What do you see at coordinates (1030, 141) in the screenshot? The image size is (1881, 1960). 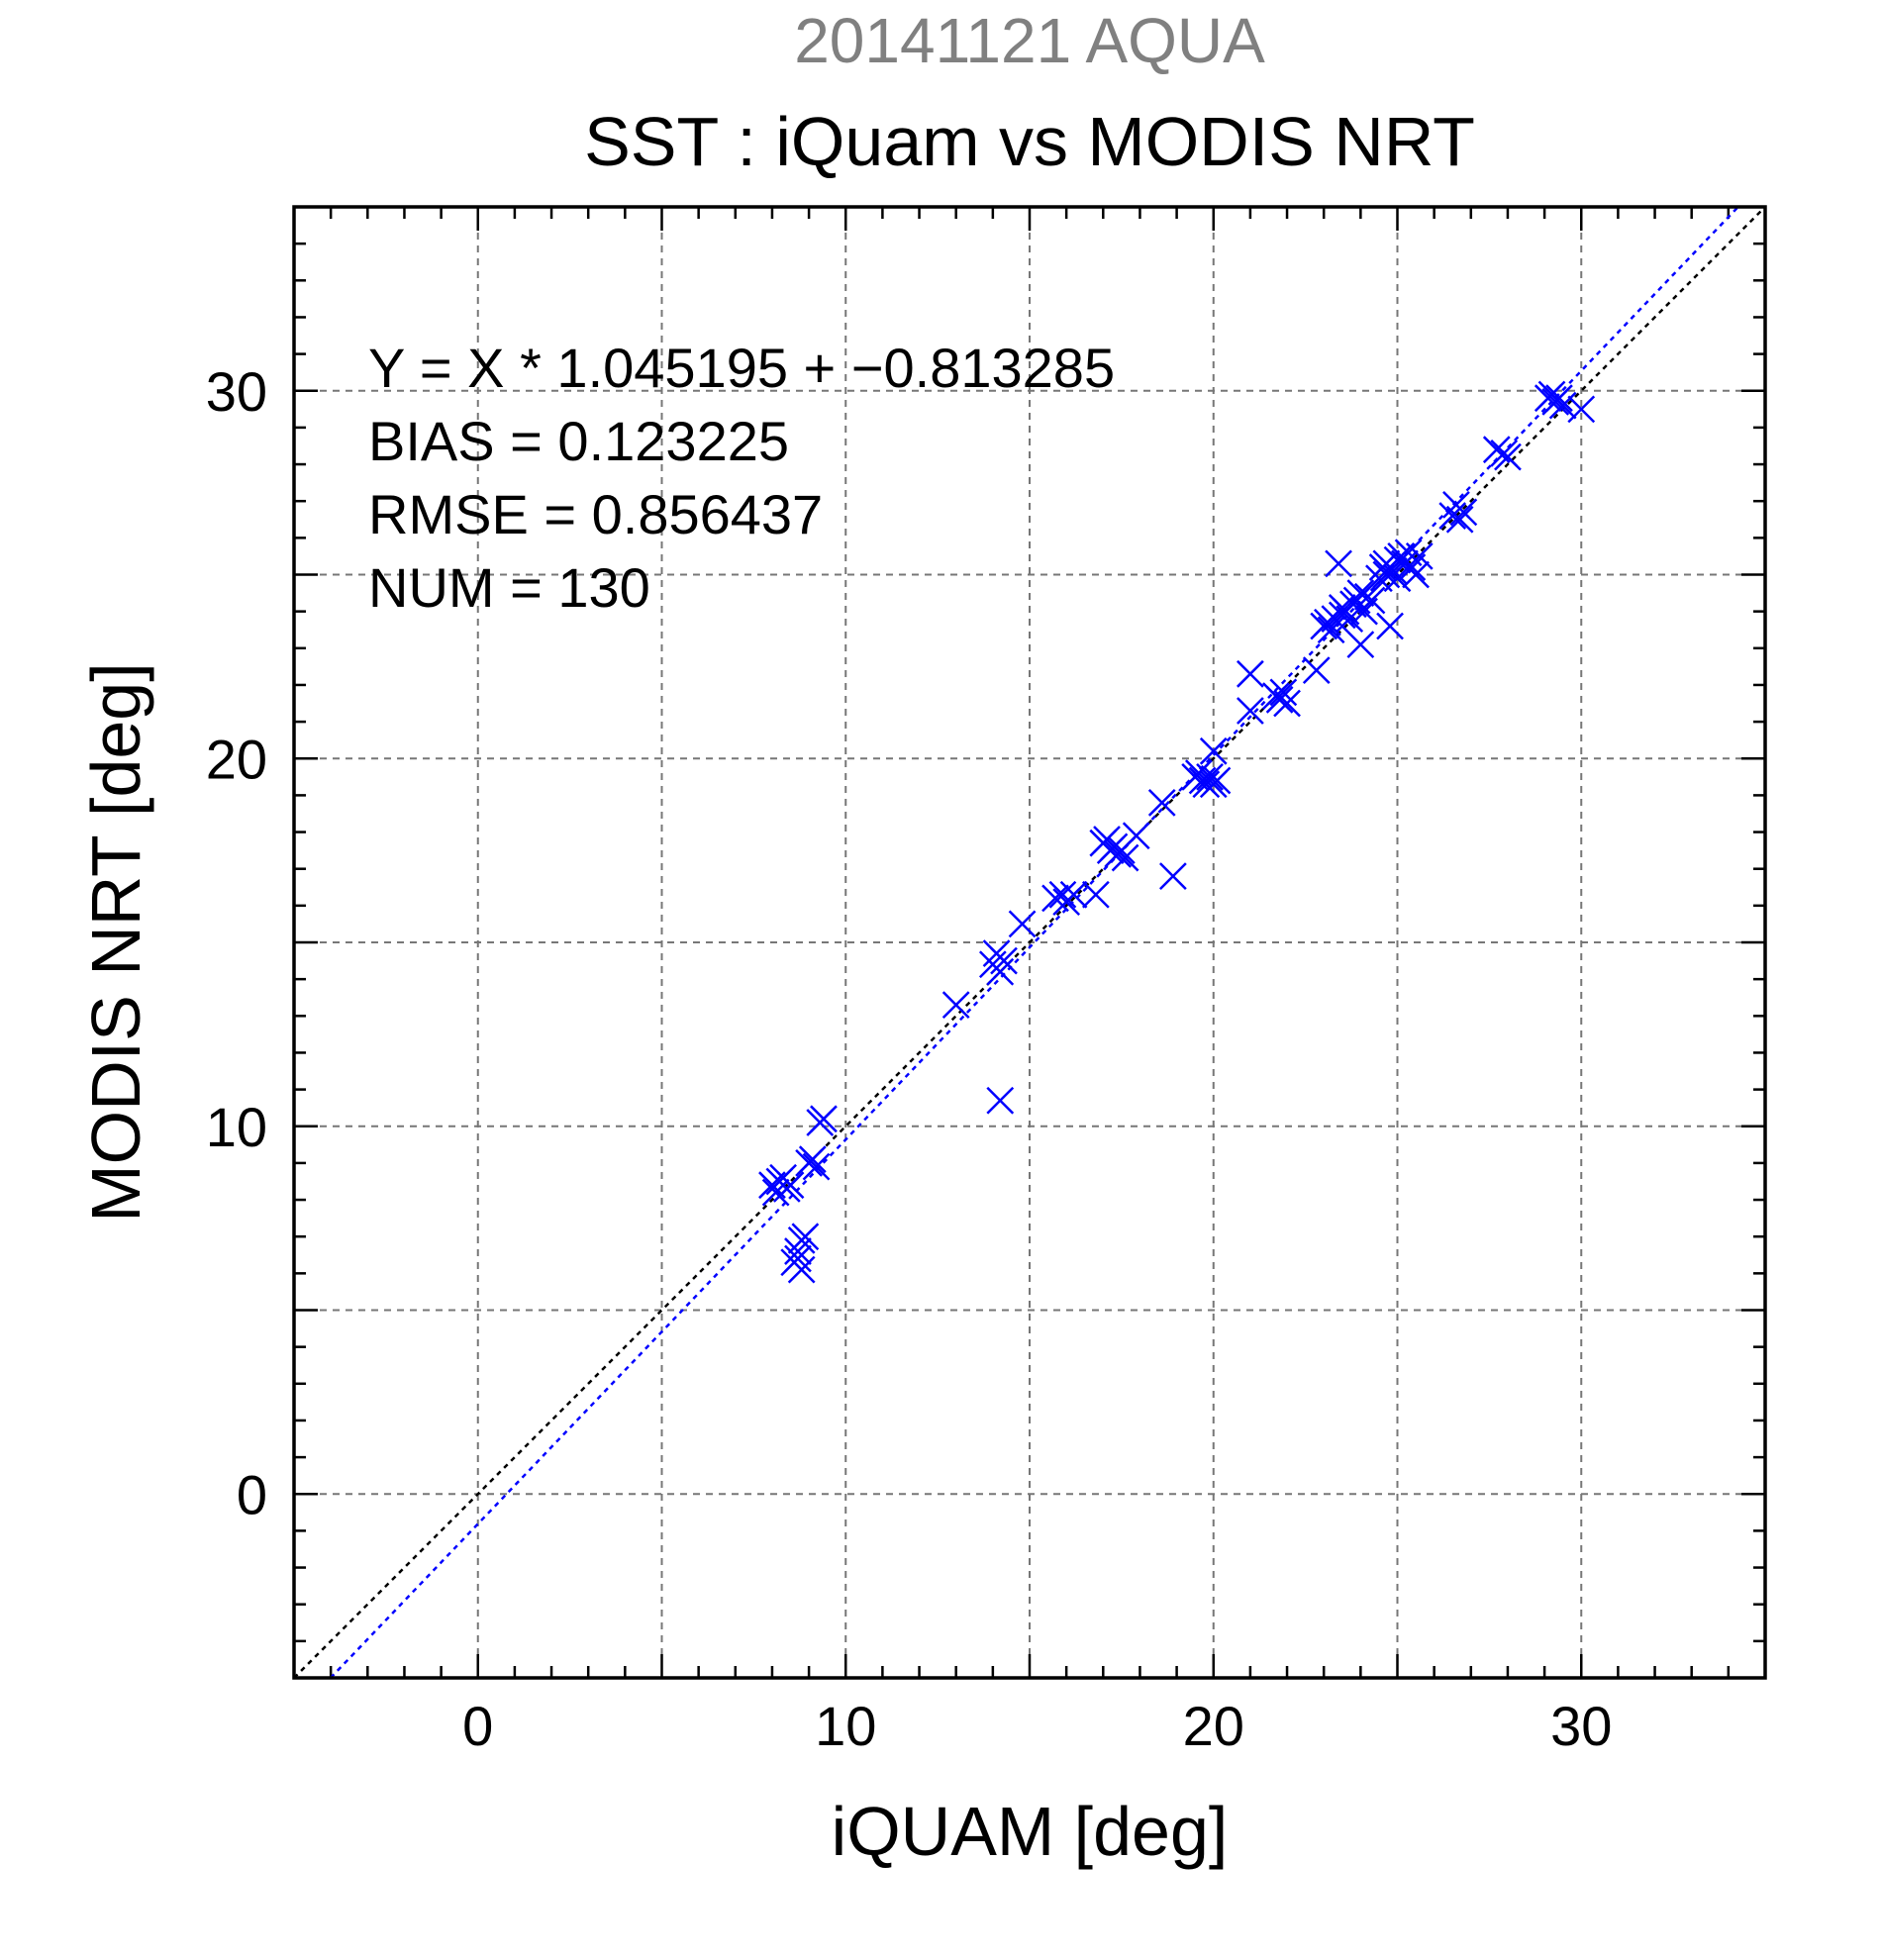 I see `chart-title: SST : iQuam vs MODIS NRT` at bounding box center [1030, 141].